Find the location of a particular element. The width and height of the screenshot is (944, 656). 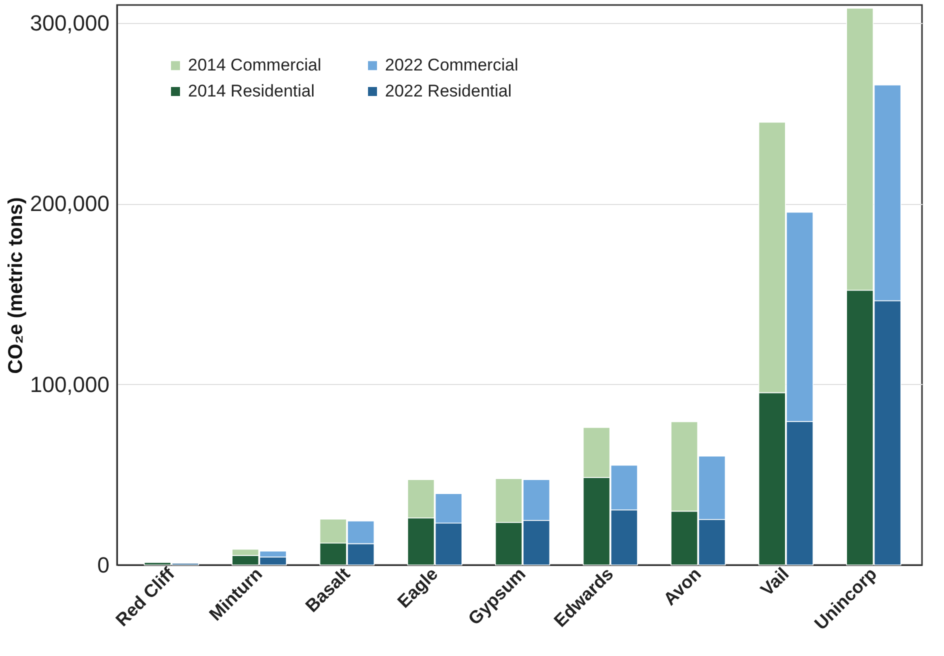

y-axis-title: CO₂e (metric tons) is located at coordinates (15, 285).